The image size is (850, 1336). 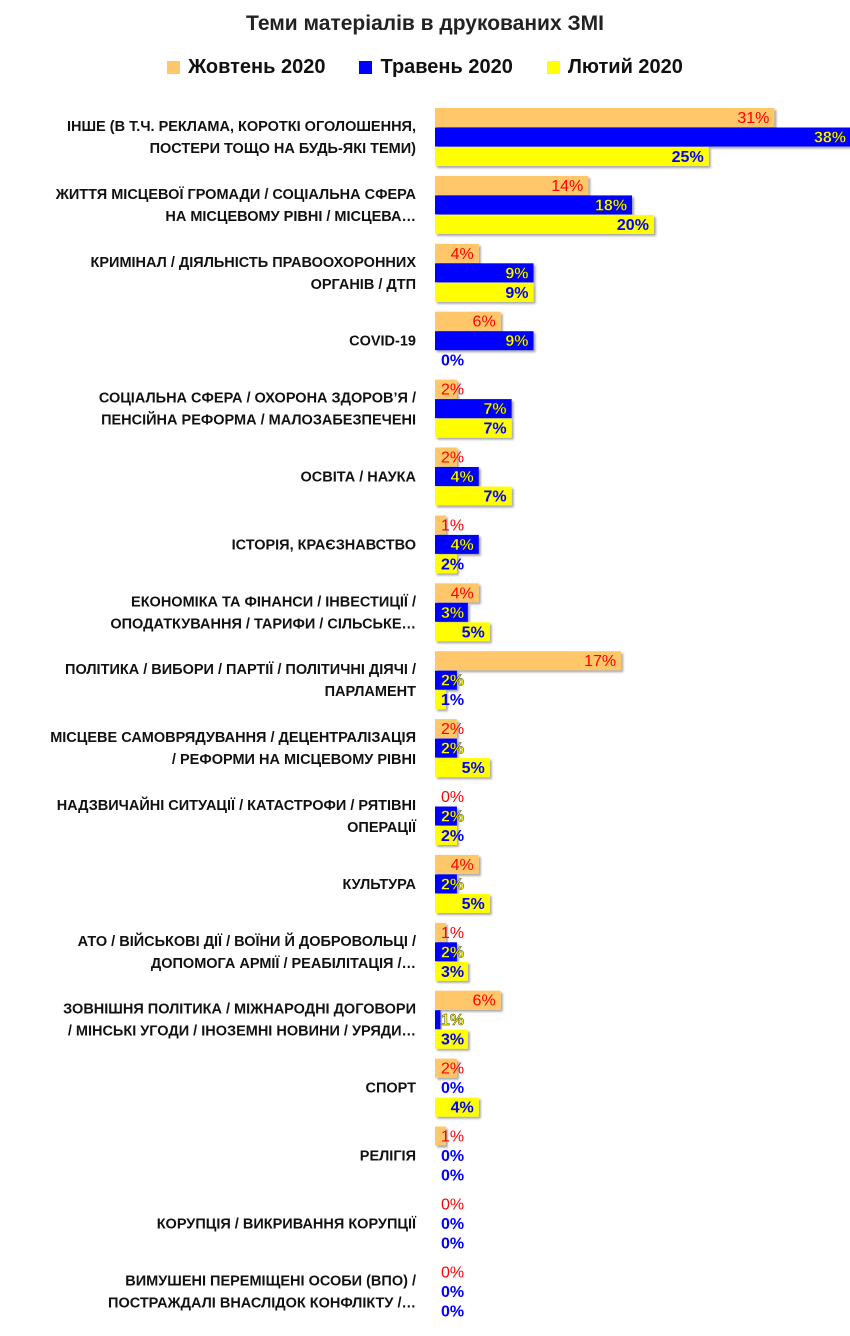 I want to click on category-label-line: ЕКОНОМІКА ТА ФІНАНСИ / ІНВЕСТИЦІЇ /, so click(x=273, y=601).